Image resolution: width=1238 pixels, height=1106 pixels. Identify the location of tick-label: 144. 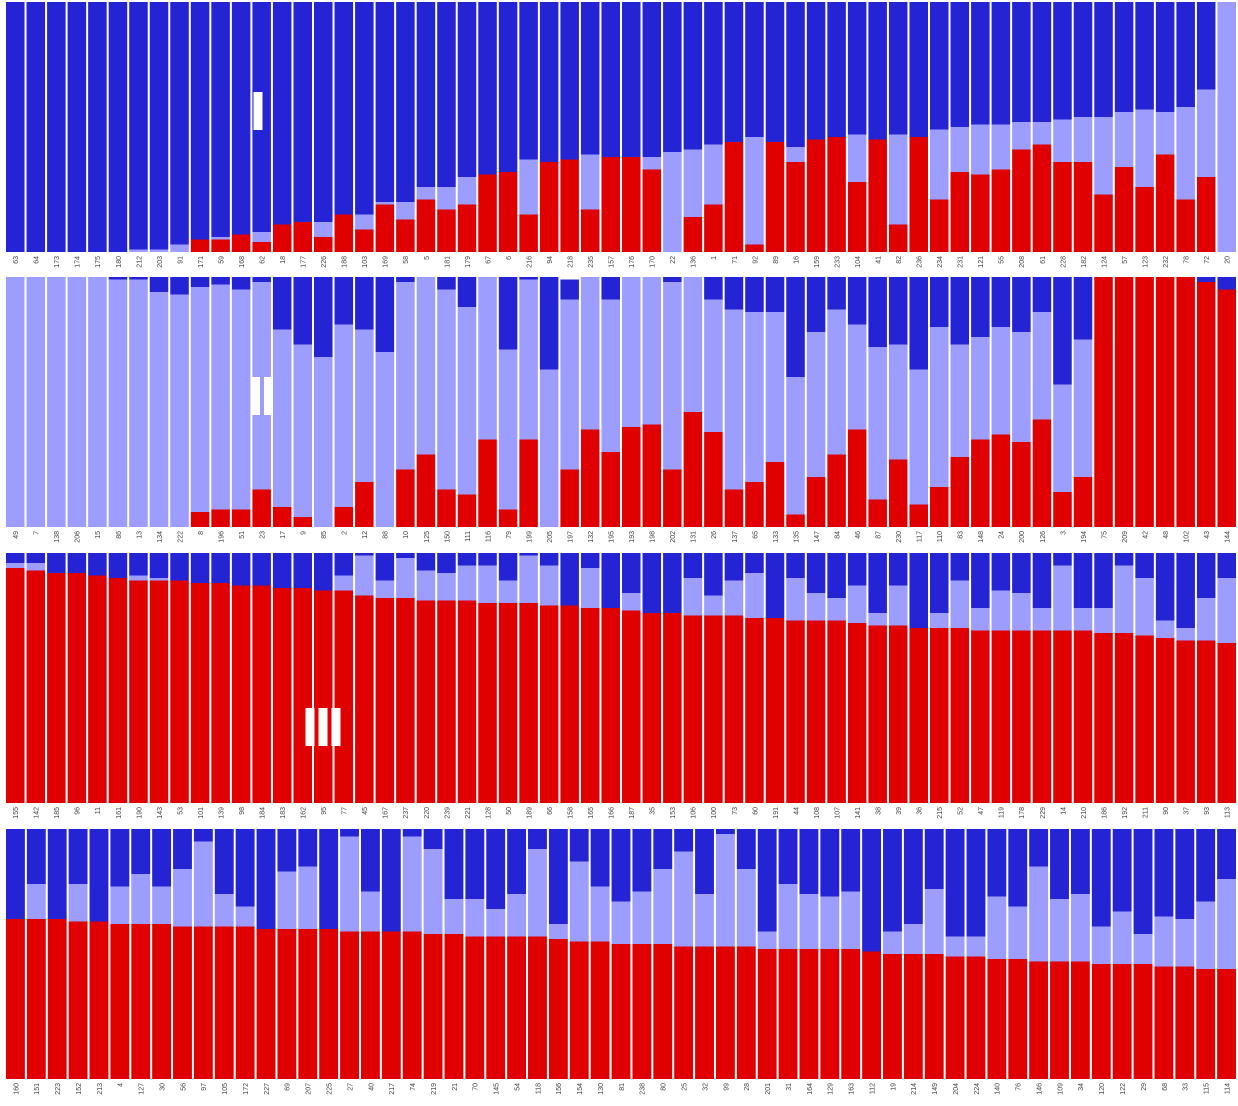
(1228, 537).